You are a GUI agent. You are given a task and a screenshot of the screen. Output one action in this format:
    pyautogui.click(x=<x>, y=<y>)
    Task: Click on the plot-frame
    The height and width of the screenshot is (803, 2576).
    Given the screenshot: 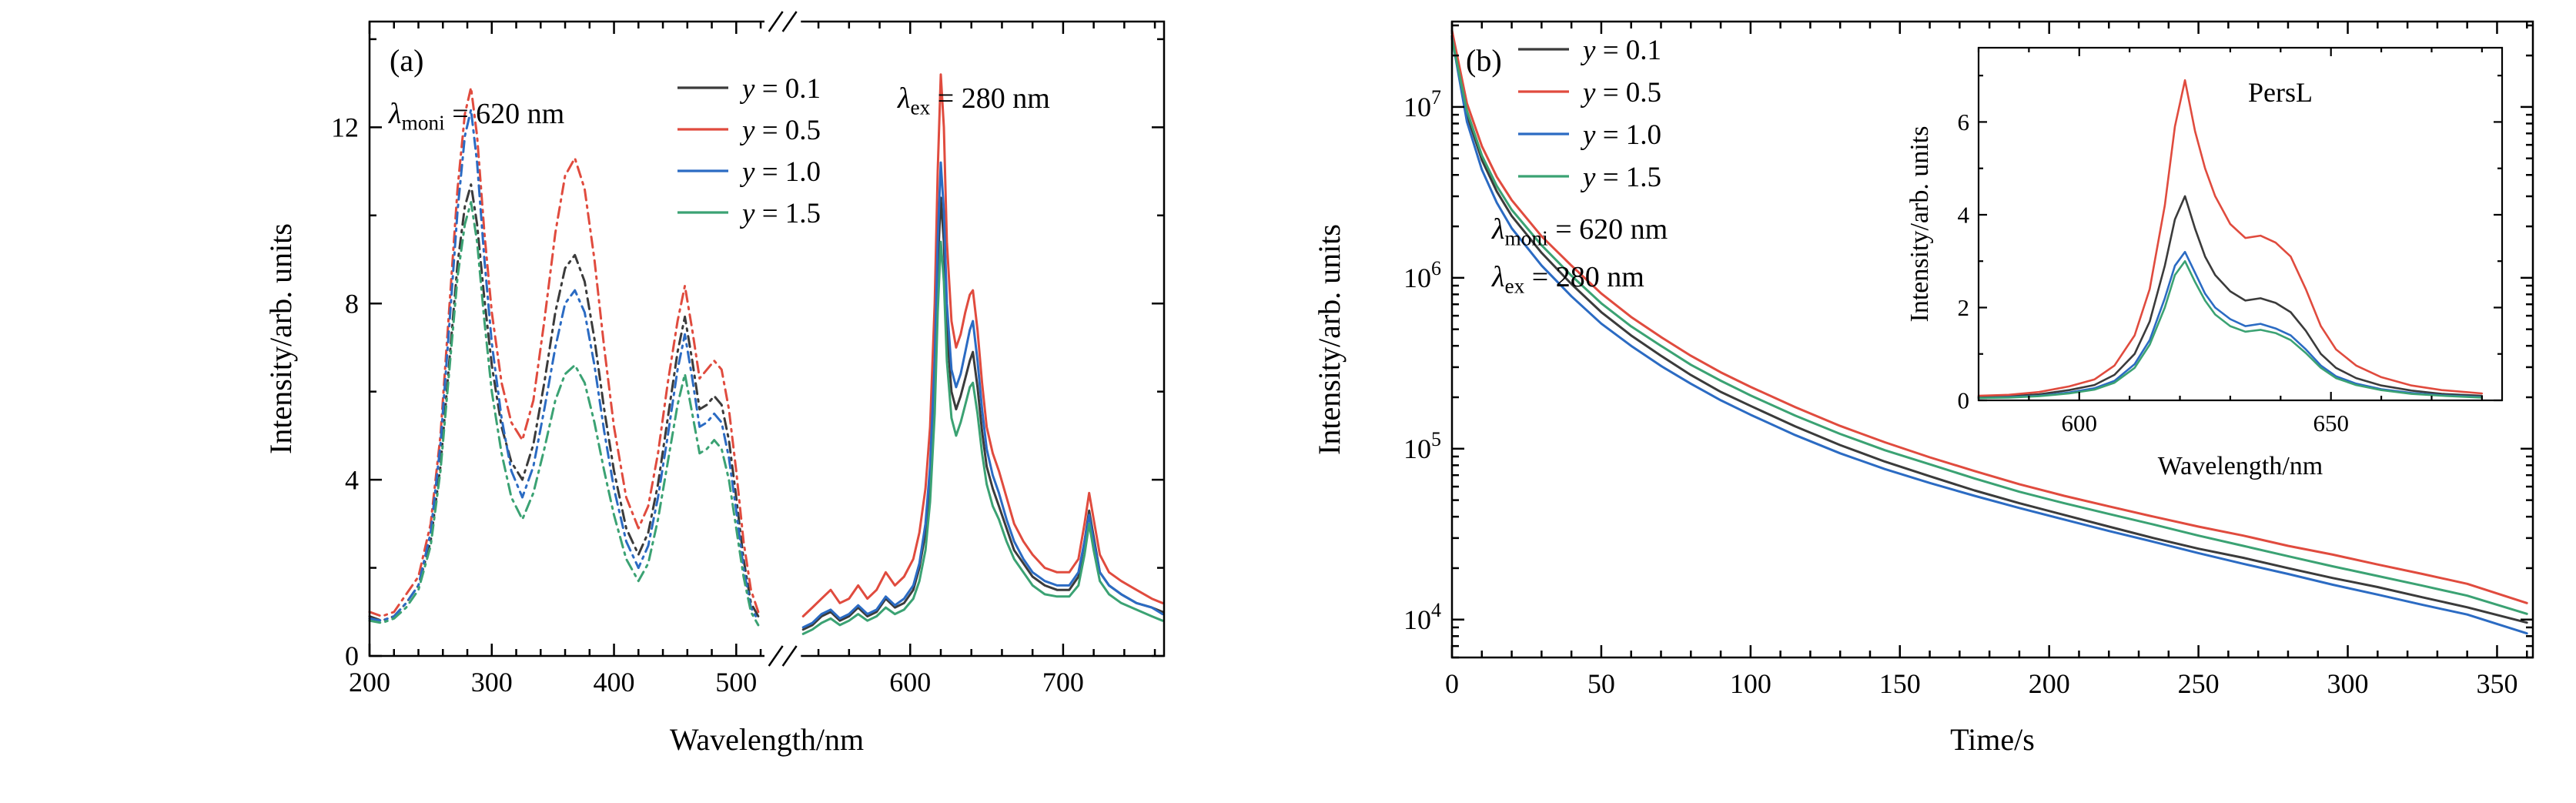 What is the action you would take?
    pyautogui.click(x=2240, y=224)
    